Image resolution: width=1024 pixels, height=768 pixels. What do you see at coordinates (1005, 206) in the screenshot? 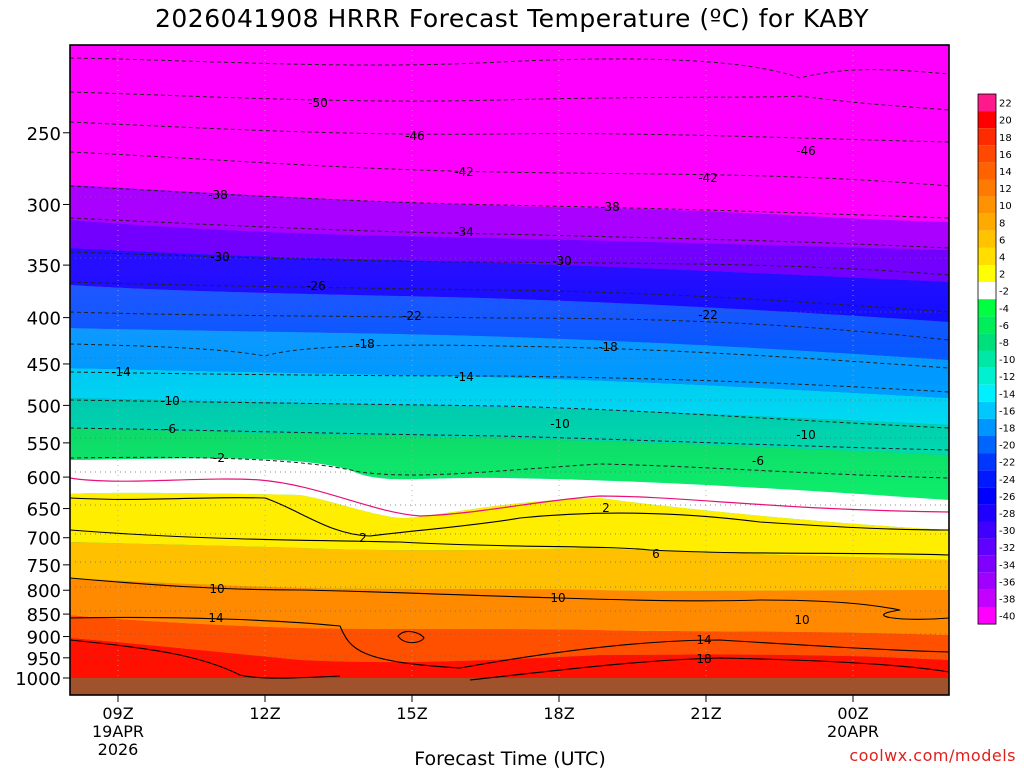
I see `colorbar-label: 10` at bounding box center [1005, 206].